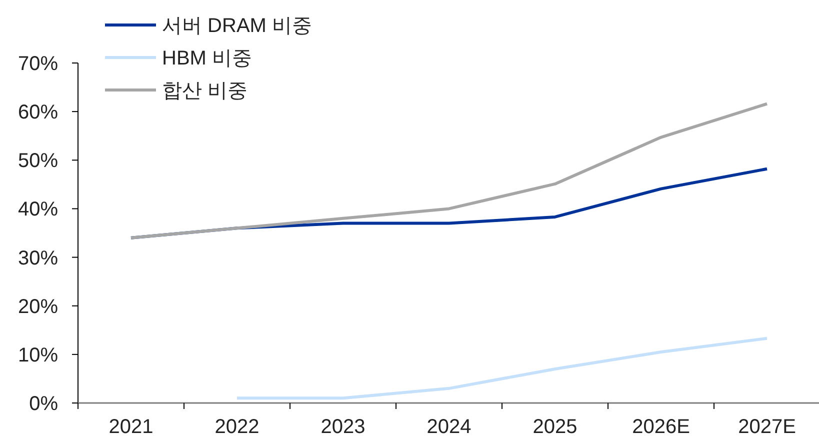 This screenshot has height=439, width=819. I want to click on legend-label: 합산 비중, so click(205, 91).